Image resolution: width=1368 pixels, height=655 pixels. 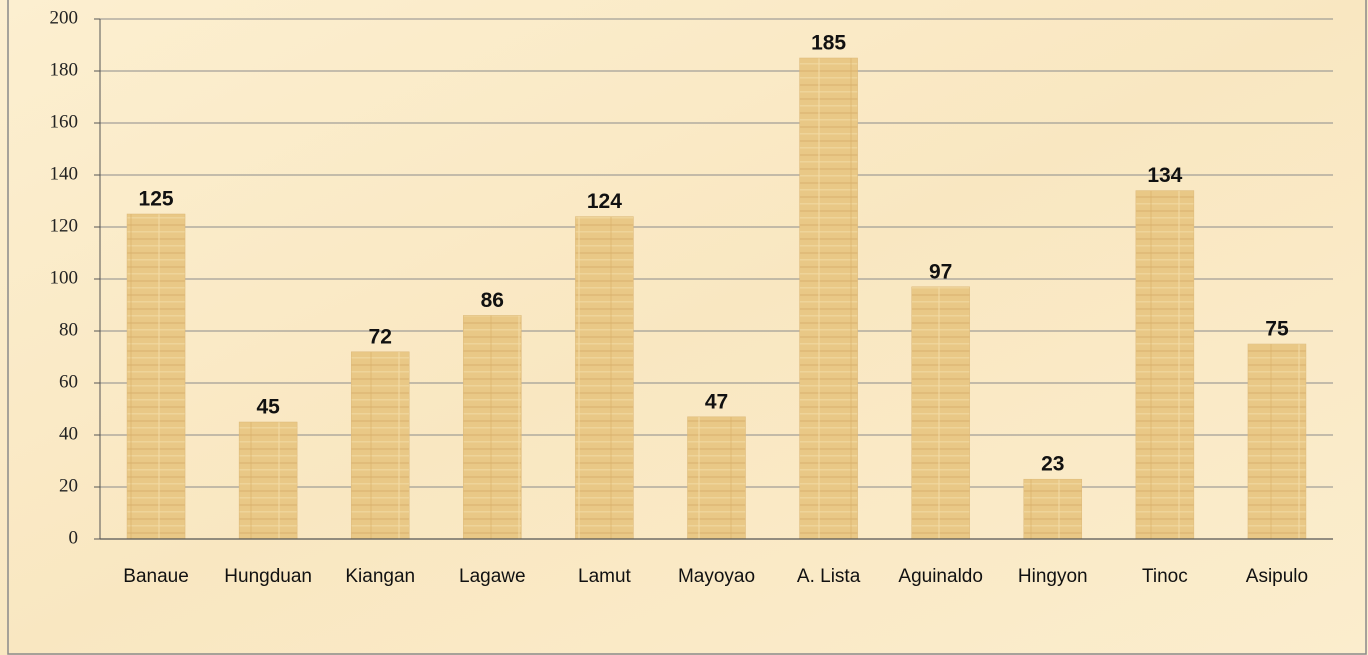 I want to click on x-tick-label: Hungduan, so click(x=268, y=576).